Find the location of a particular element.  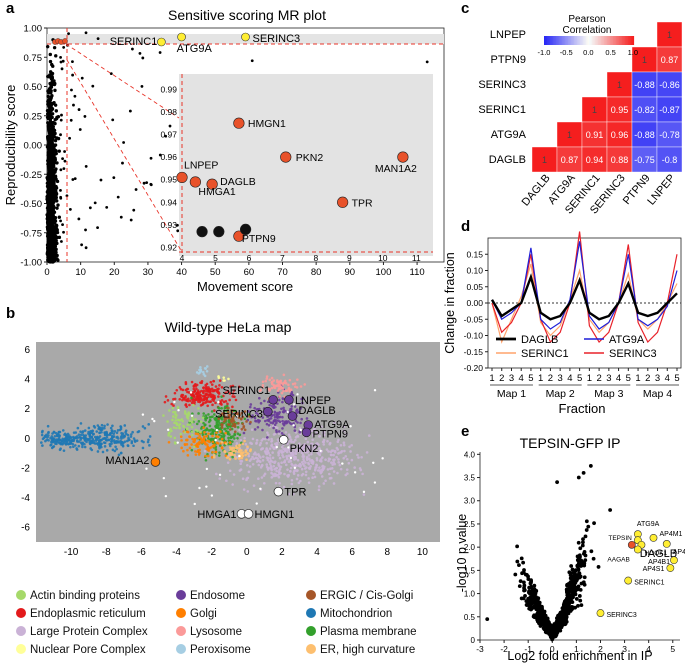

protein-label: MAN1A2 is located at coordinates (127, 461).